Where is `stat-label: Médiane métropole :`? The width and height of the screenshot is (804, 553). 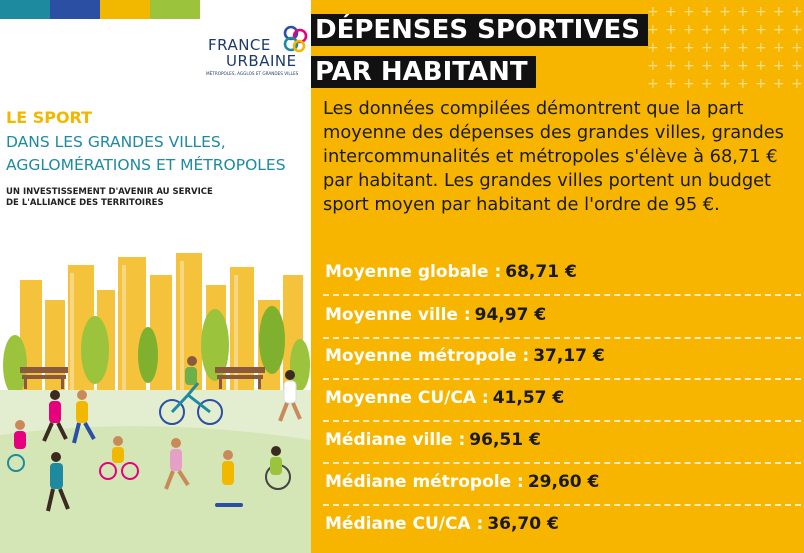 stat-label: Médiane métropole : is located at coordinates (424, 482).